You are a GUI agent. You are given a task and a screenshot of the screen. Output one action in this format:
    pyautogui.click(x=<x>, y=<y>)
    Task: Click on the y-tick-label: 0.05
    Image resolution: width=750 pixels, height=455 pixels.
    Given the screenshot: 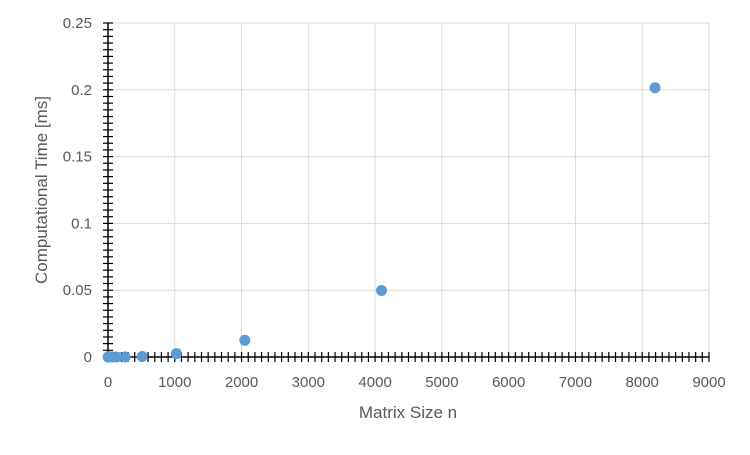 What is the action you would take?
    pyautogui.click(x=77, y=290)
    